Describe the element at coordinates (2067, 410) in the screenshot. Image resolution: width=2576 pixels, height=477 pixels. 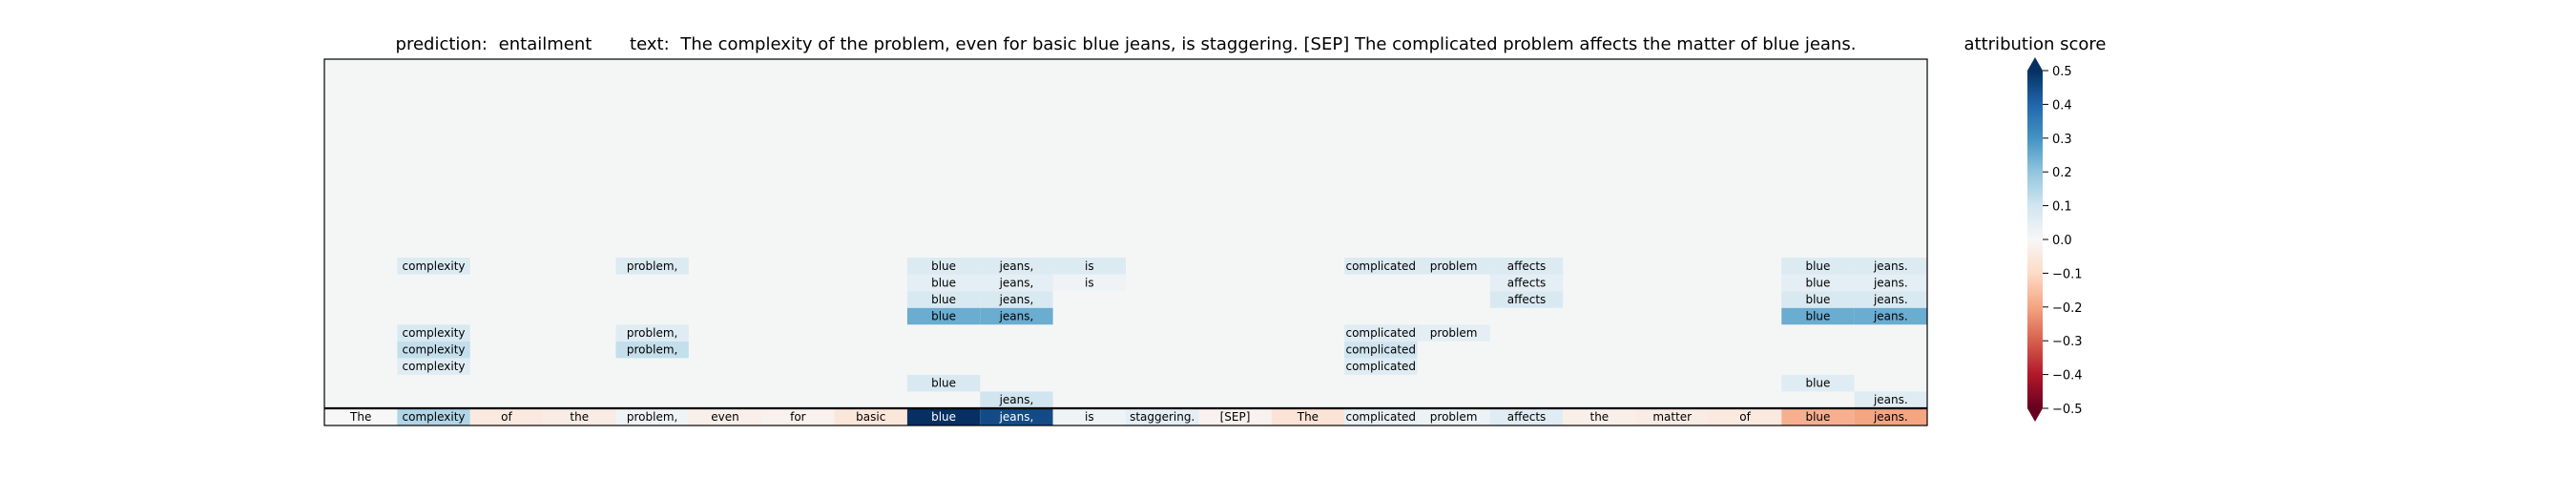
I see `colorbar-tick-label: −0.5` at that location.